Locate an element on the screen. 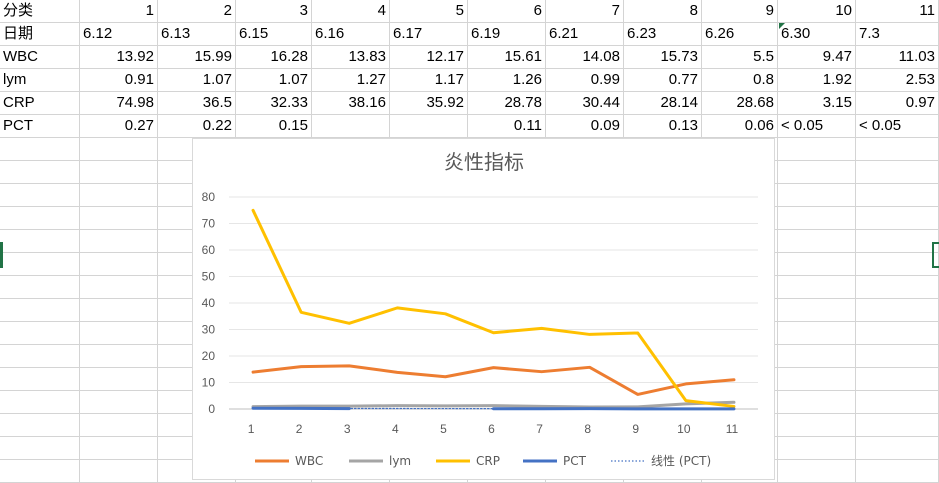 This screenshot has width=939, height=483. data-cell: 10 is located at coordinates (817, 11).